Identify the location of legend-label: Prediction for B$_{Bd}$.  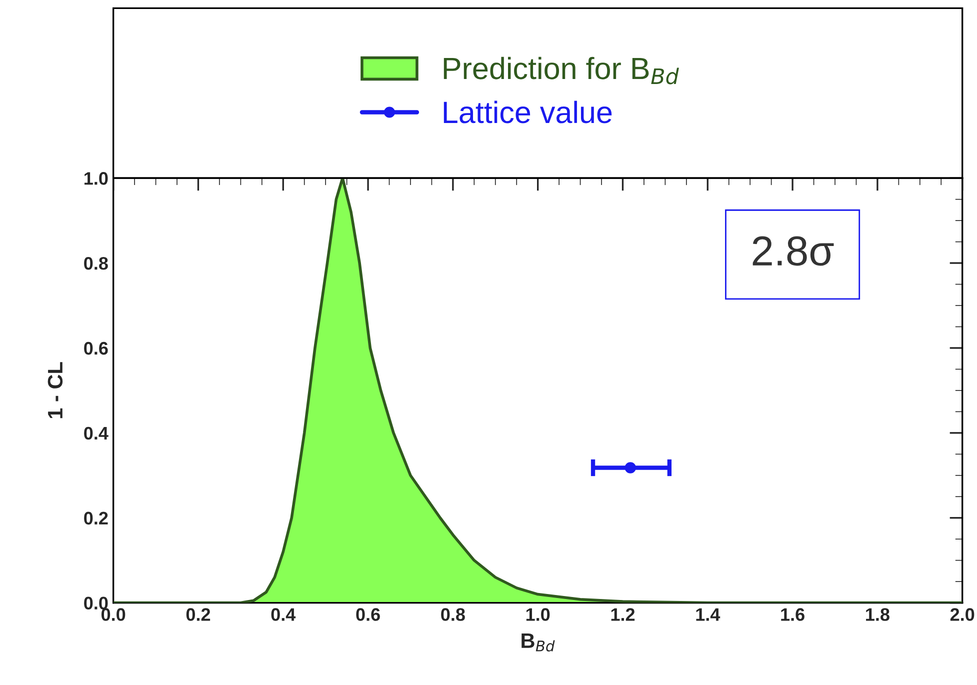
(561, 70).